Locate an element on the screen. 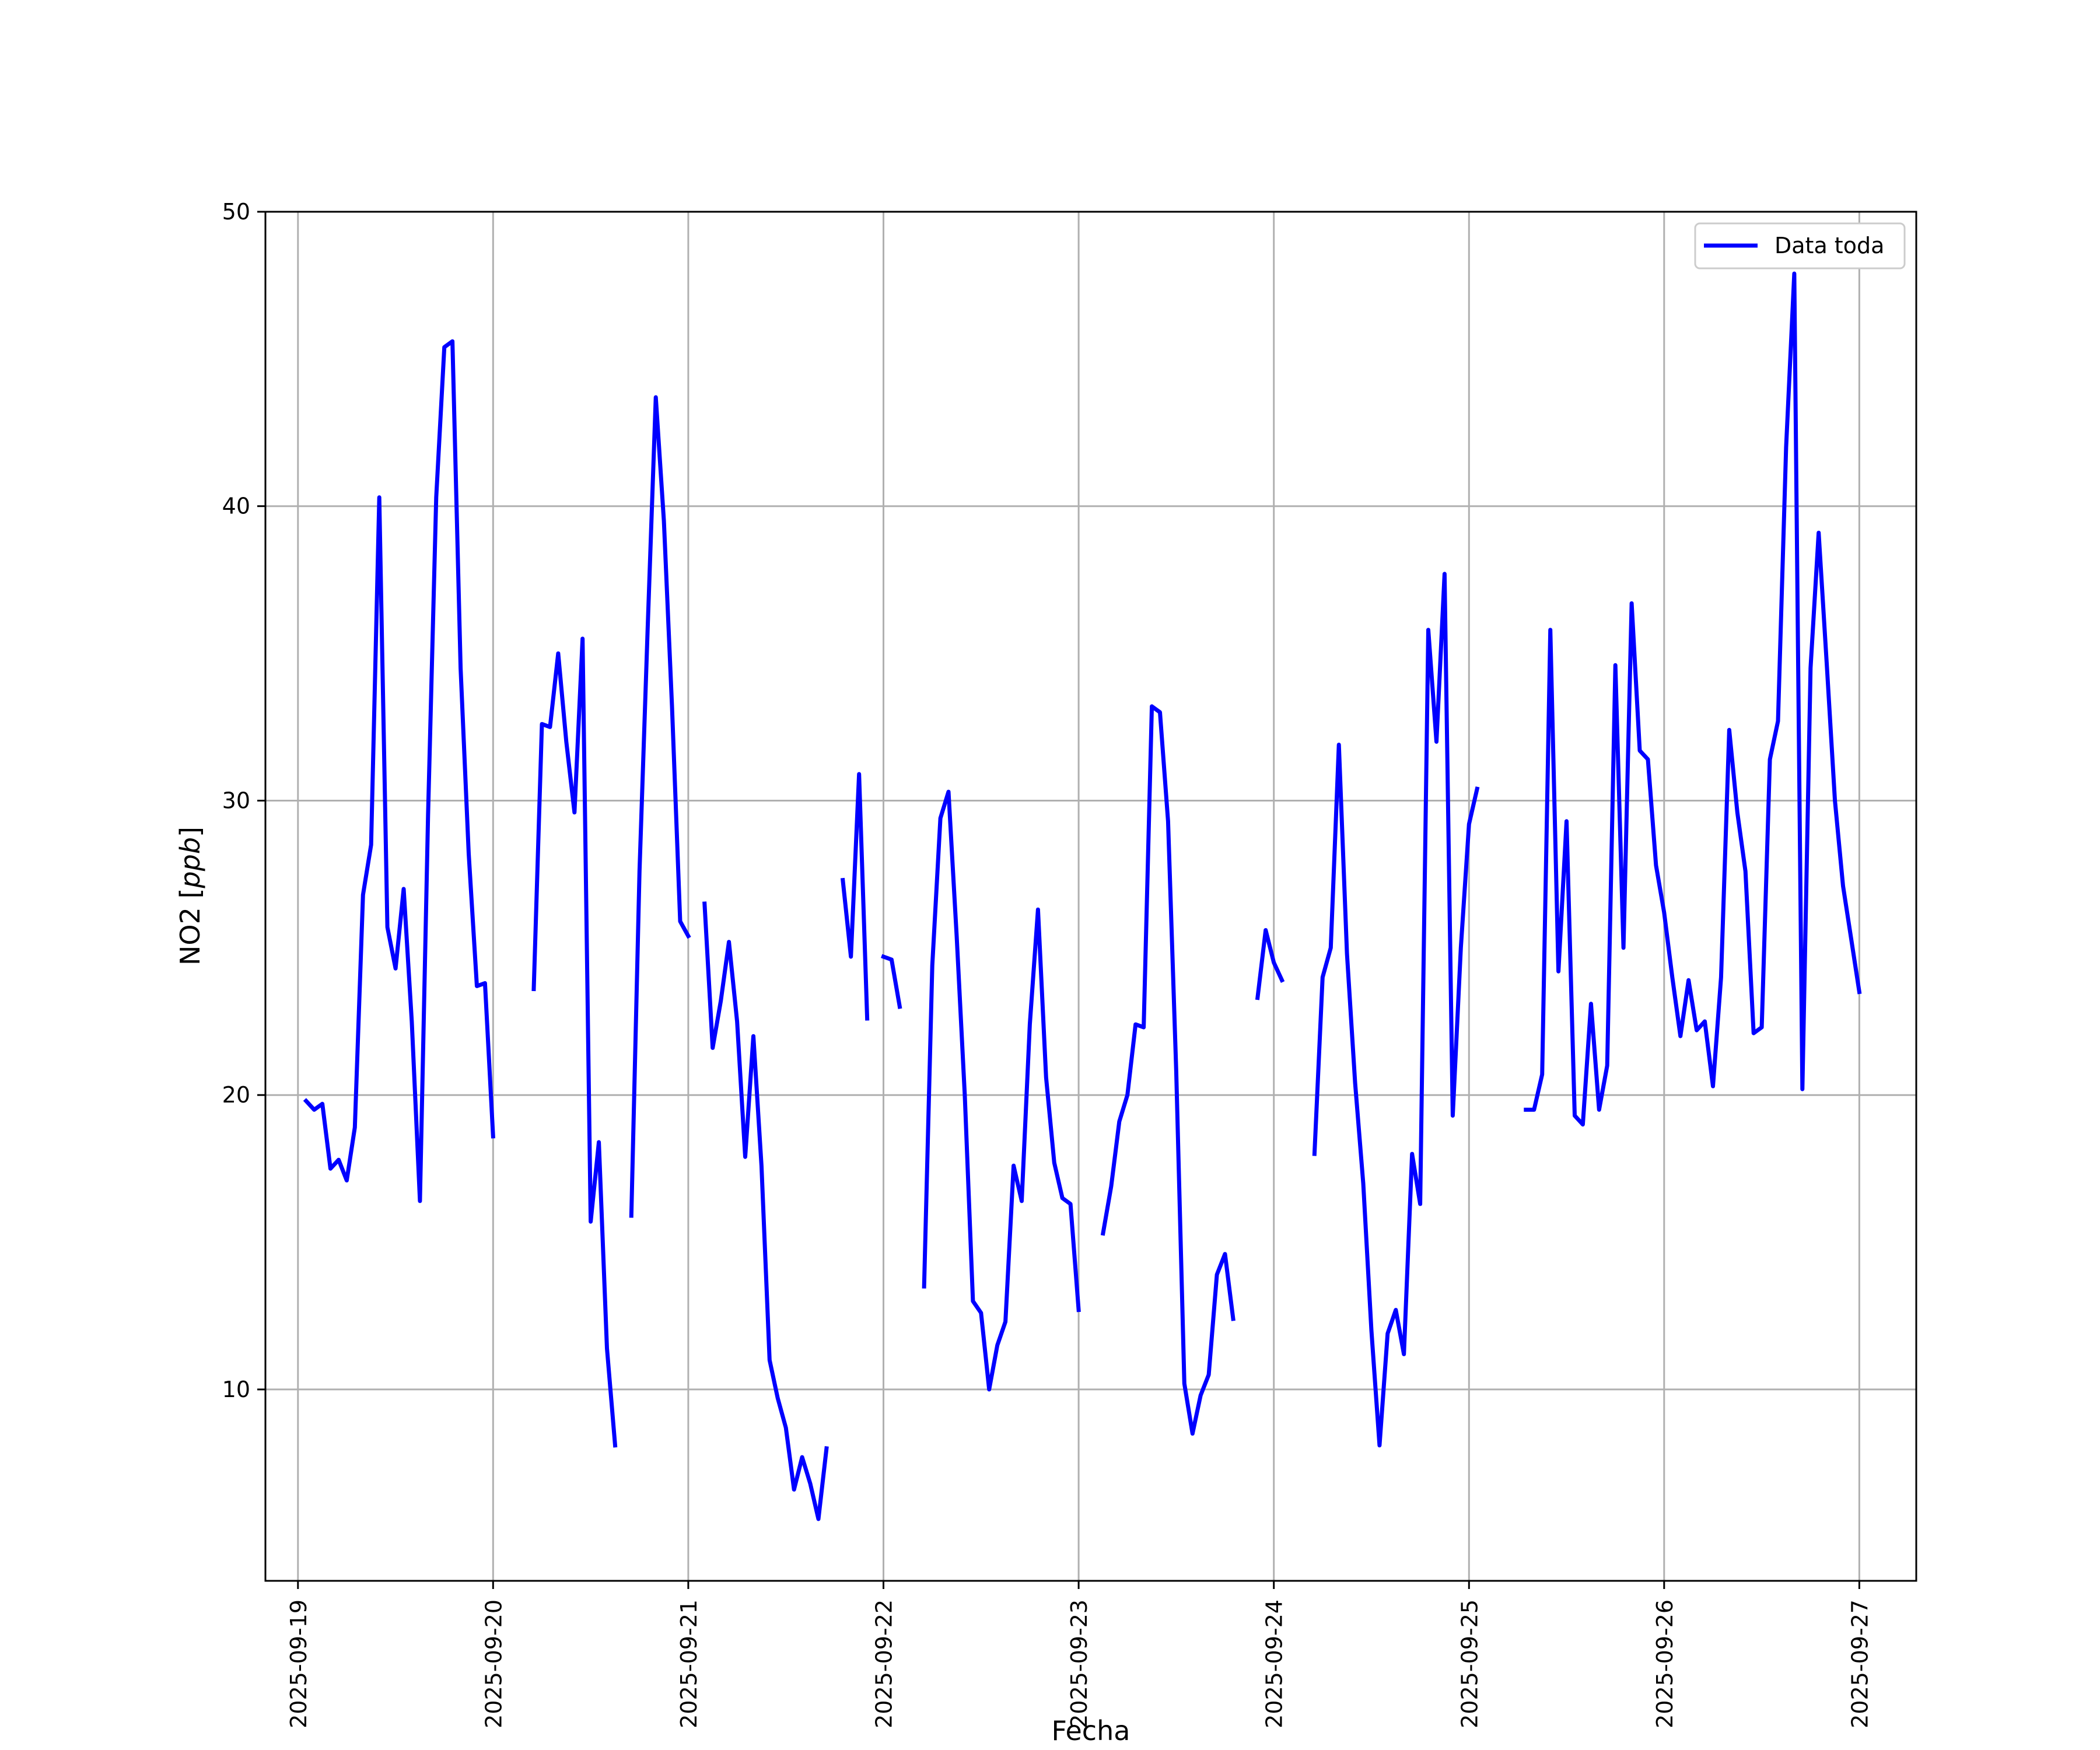  x-tick-label: 2025-09-21 is located at coordinates (689, 1664).